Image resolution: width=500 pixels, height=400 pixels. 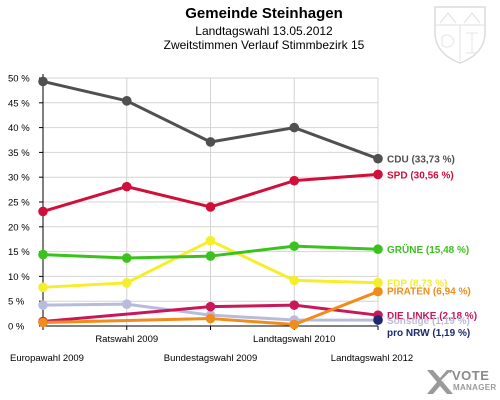 What do you see at coordinates (19, 252) in the screenshot?
I see `y-tick-label: 15 %` at bounding box center [19, 252].